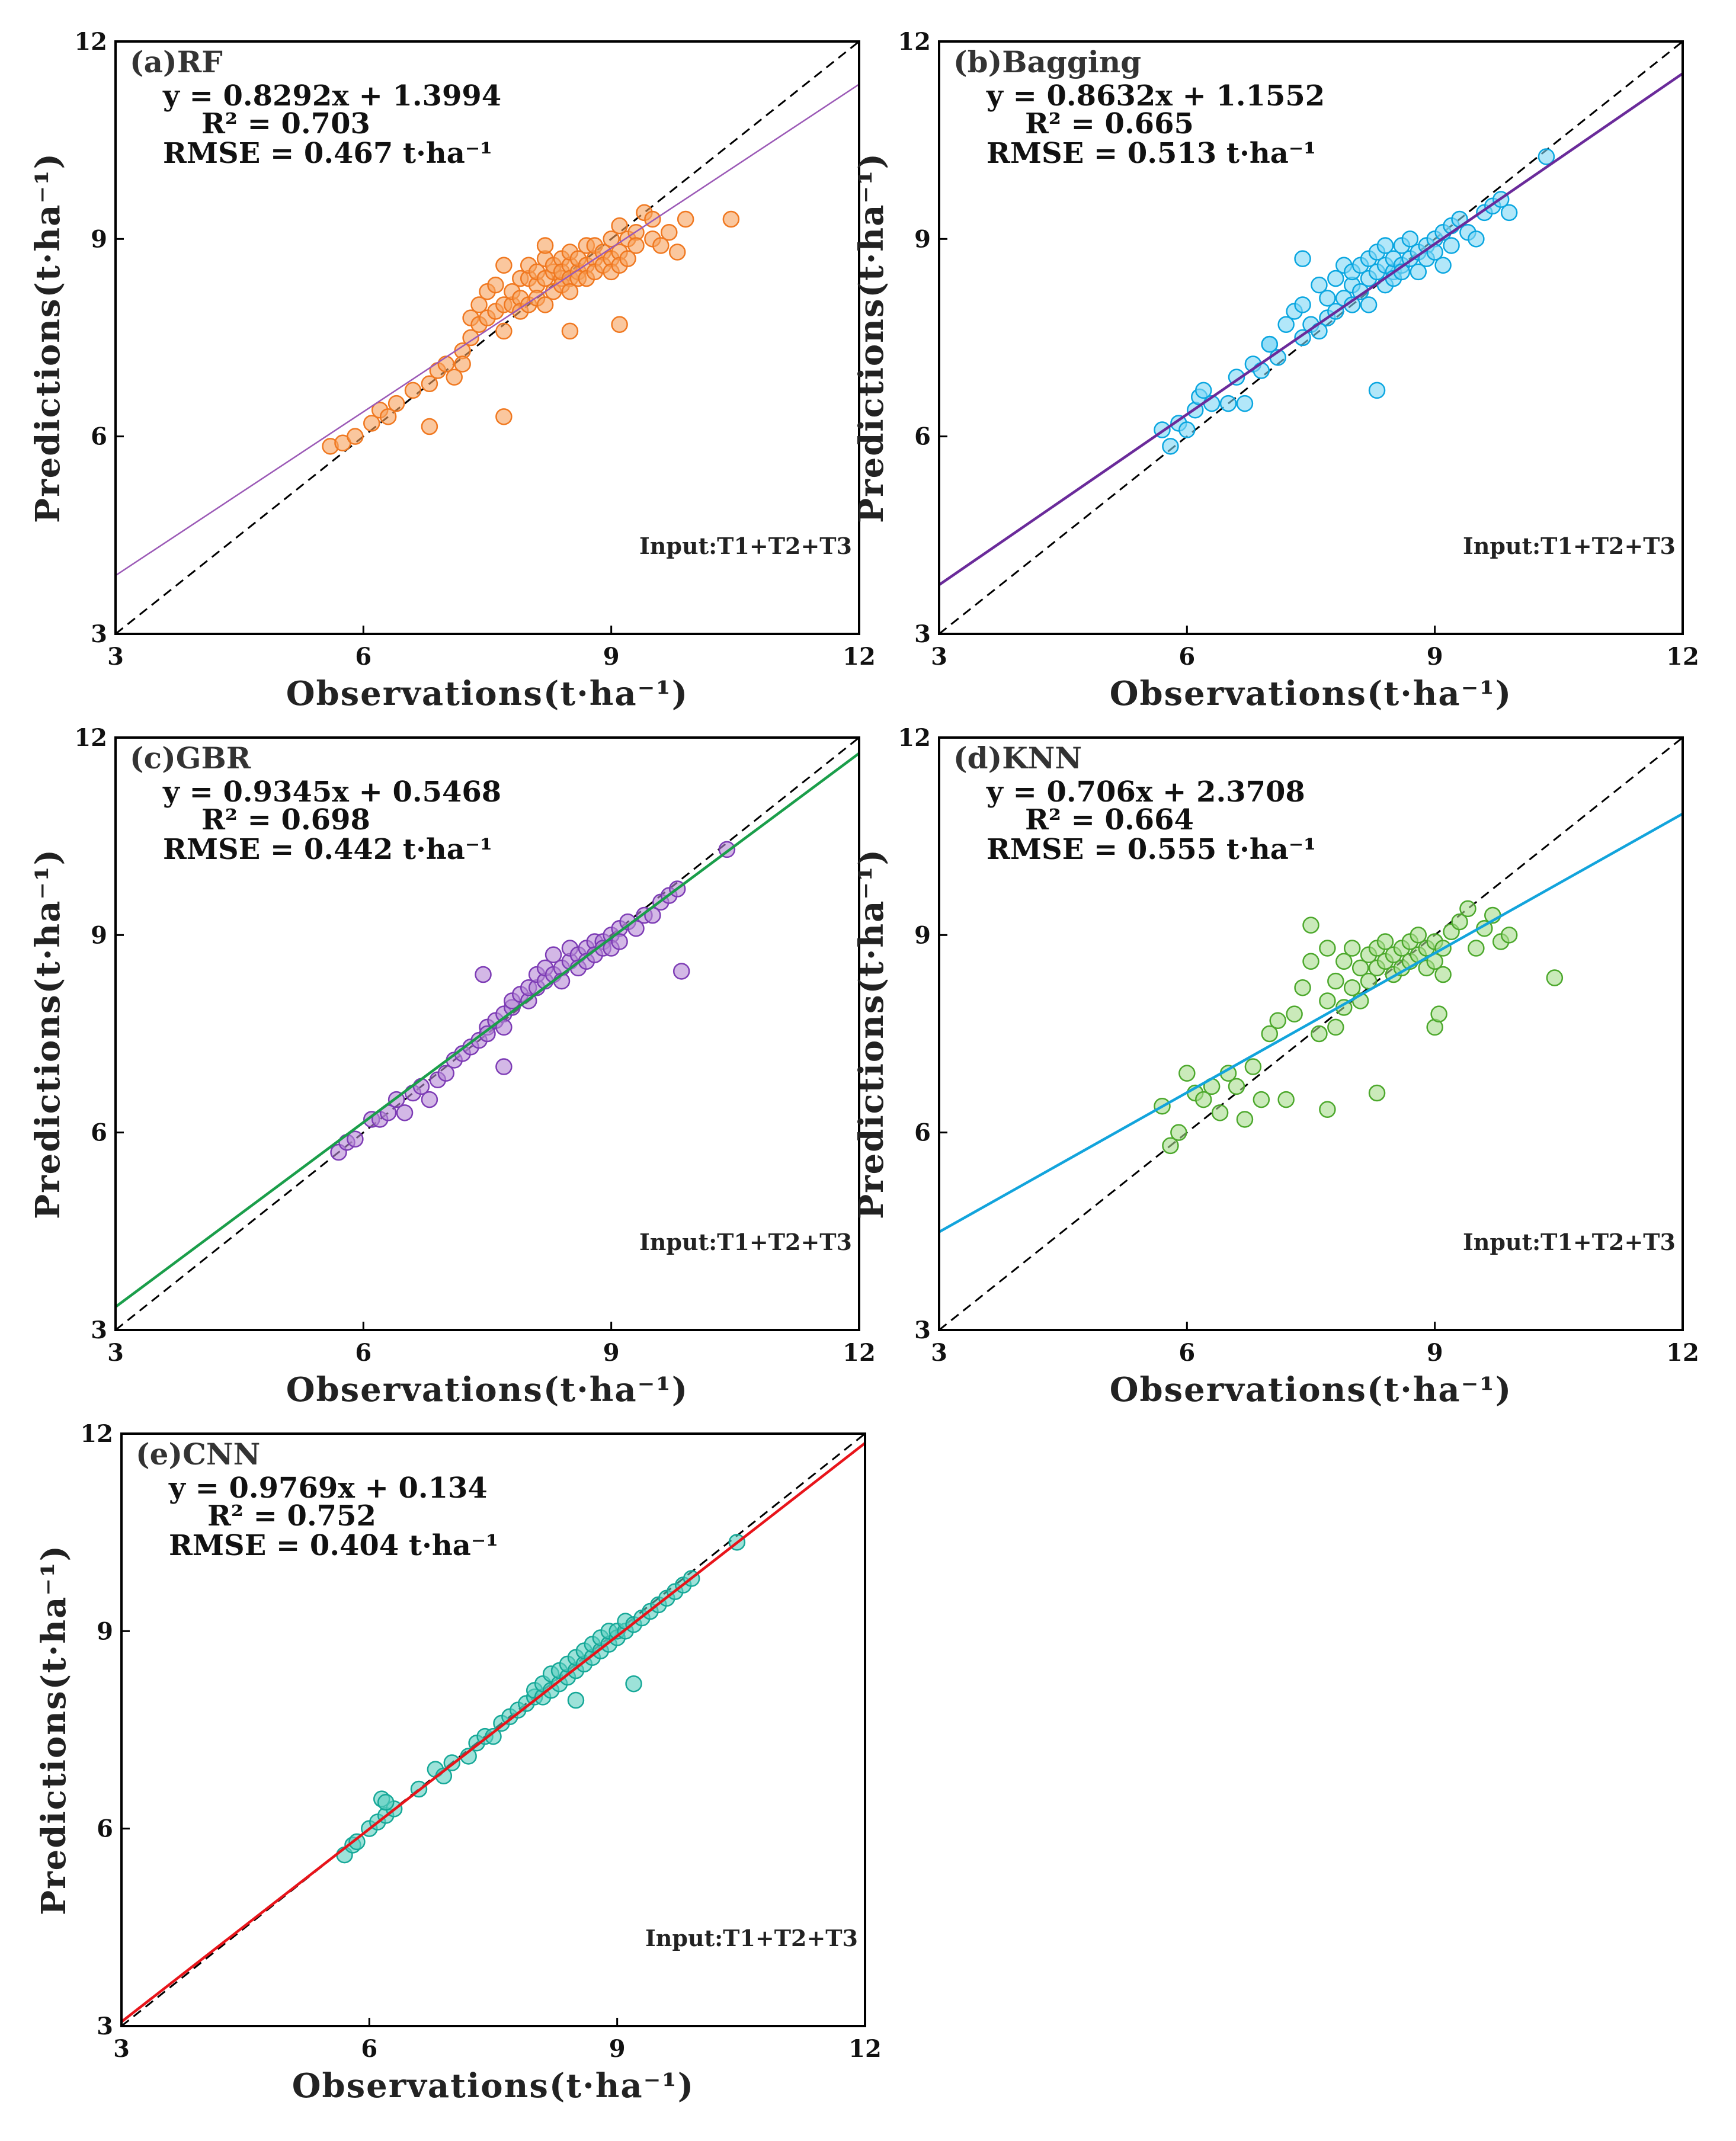 Image resolution: width=1736 pixels, height=2141 pixels. I want to click on panel-a-title: (a)RF, so click(176, 61).